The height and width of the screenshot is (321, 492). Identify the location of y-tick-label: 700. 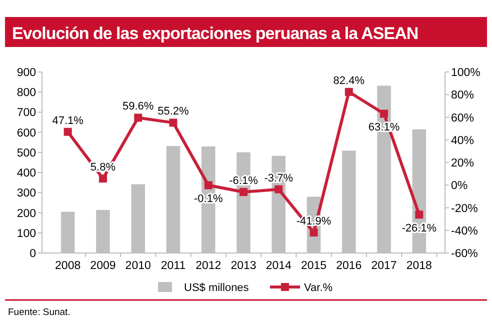
(26, 113).